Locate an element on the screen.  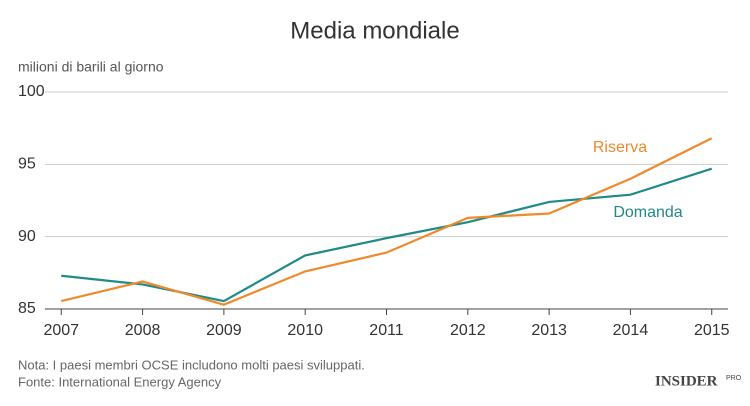
y-tick-label: 100 is located at coordinates (31, 91).